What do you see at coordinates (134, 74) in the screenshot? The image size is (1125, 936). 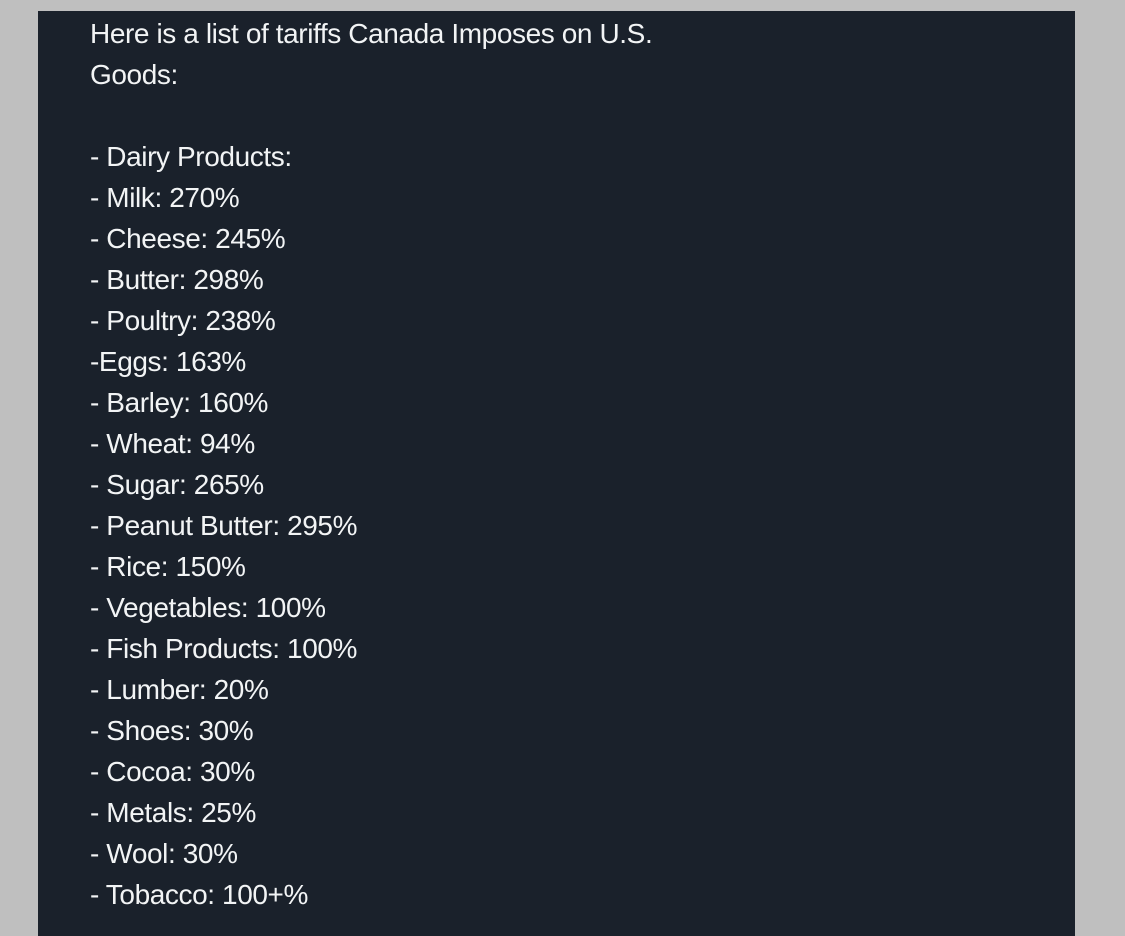 I see `intro-line: Goods:` at bounding box center [134, 74].